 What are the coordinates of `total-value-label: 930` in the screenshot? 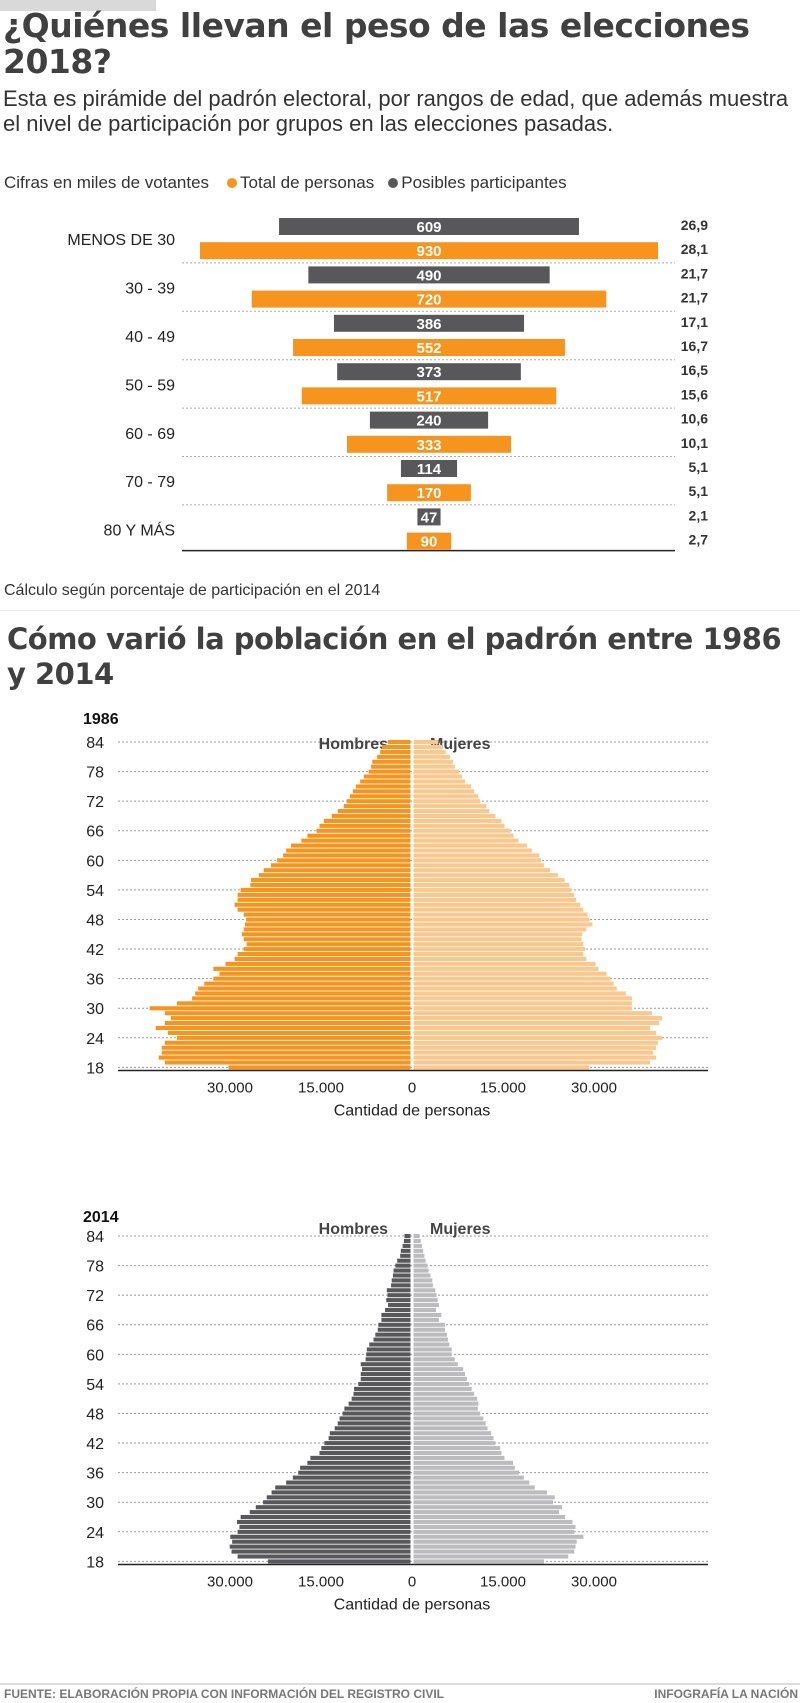 It's located at (428, 251).